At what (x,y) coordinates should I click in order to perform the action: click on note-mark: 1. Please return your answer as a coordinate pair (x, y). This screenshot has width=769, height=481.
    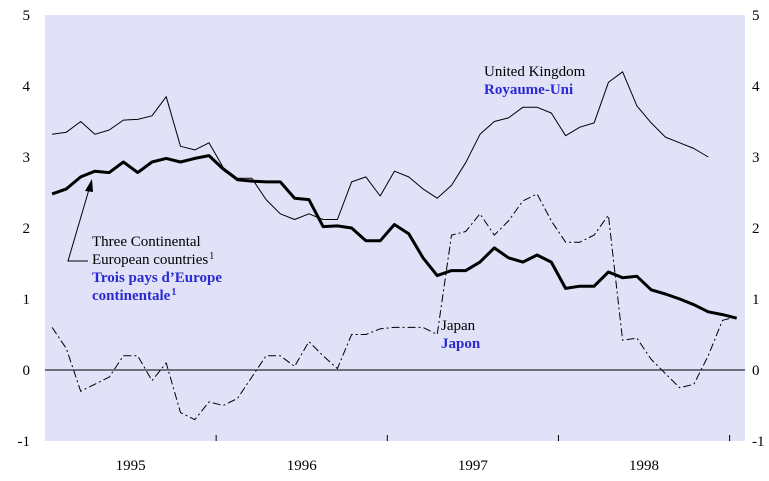
    Looking at the image, I should click on (211, 256).